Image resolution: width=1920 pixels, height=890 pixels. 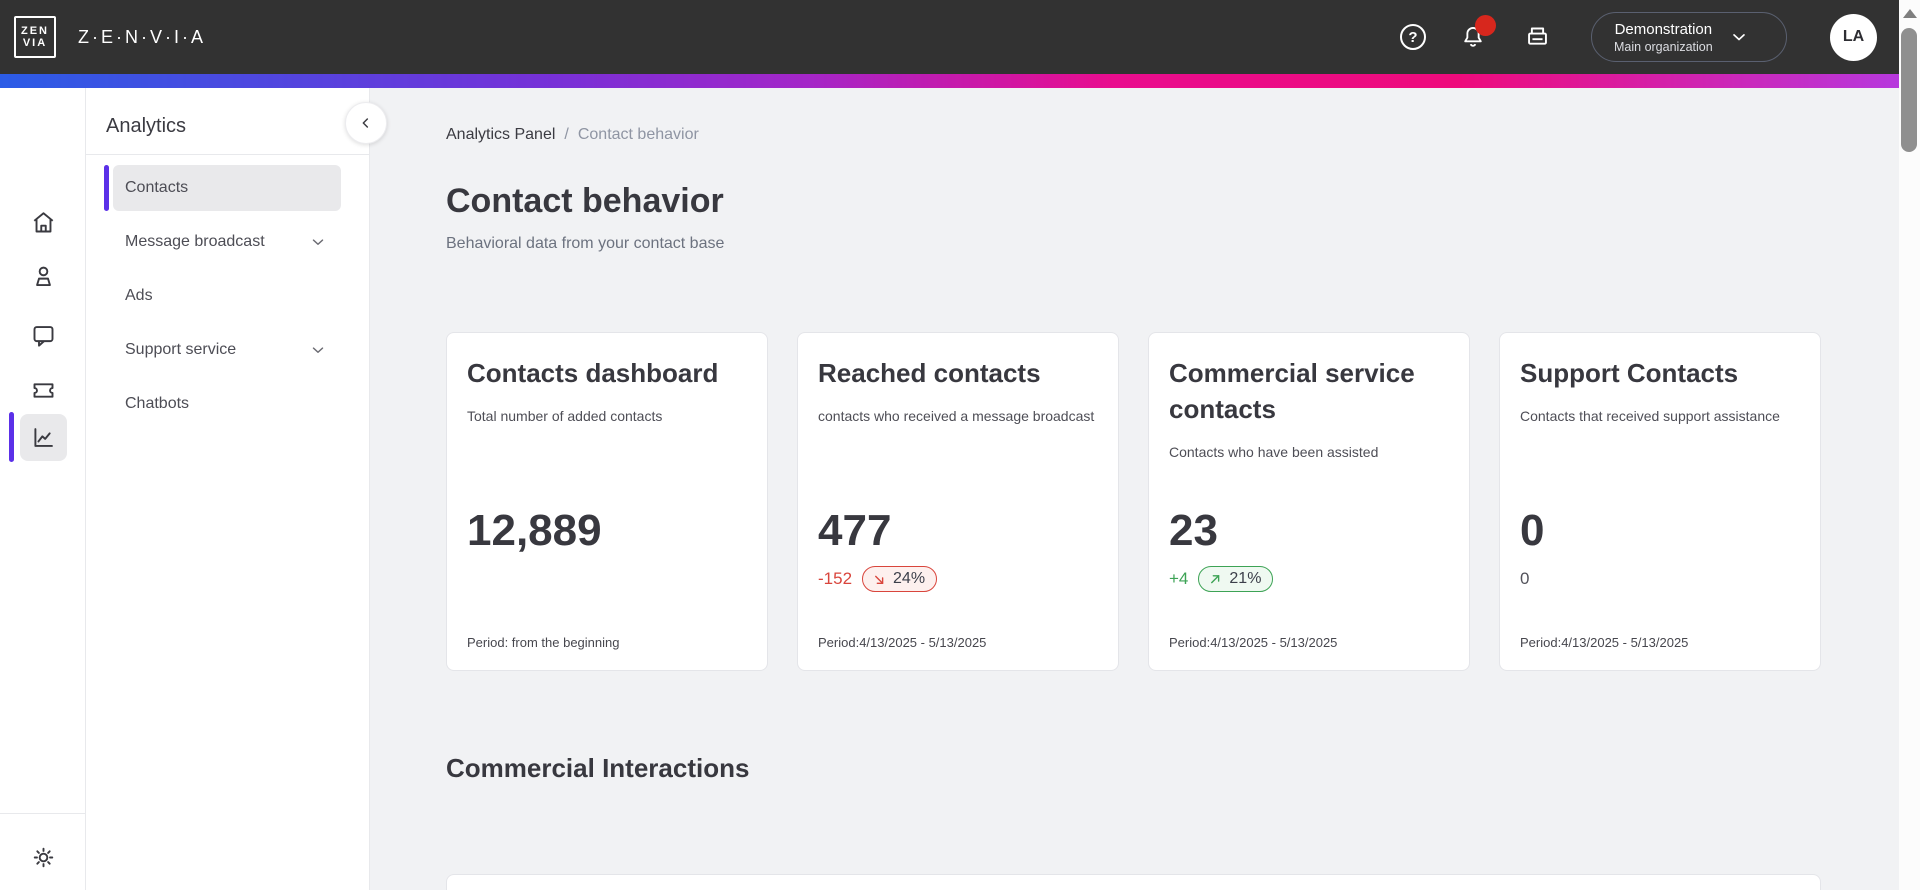 What do you see at coordinates (960, 81) in the screenshot?
I see `brand-gradient-bar` at bounding box center [960, 81].